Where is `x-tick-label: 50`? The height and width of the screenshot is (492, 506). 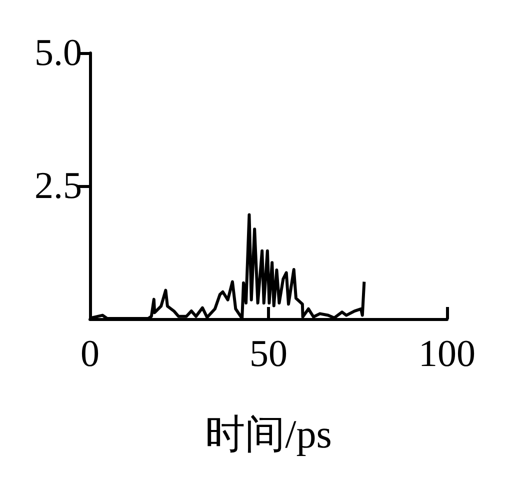
x-tick-label: 50 is located at coordinates (269, 354).